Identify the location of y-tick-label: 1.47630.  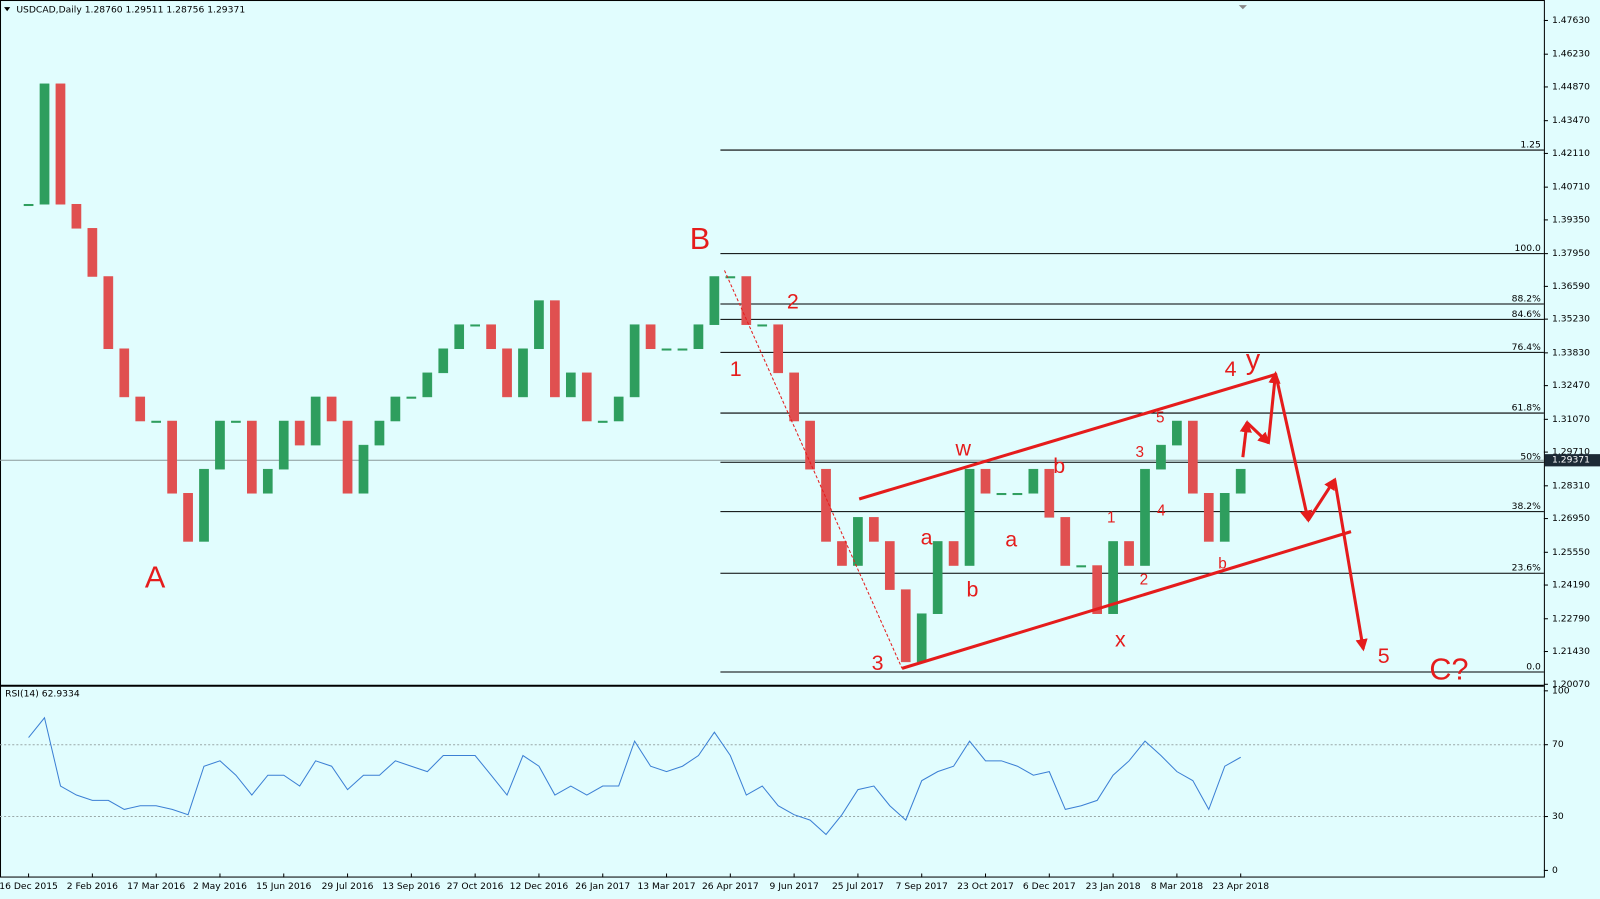
(1571, 20).